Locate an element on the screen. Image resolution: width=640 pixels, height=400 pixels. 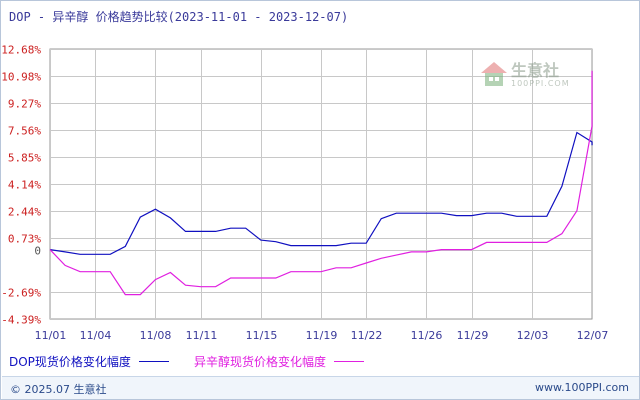
legend-item-dop: DOP现货价格变化幅度 is located at coordinates (89, 361).